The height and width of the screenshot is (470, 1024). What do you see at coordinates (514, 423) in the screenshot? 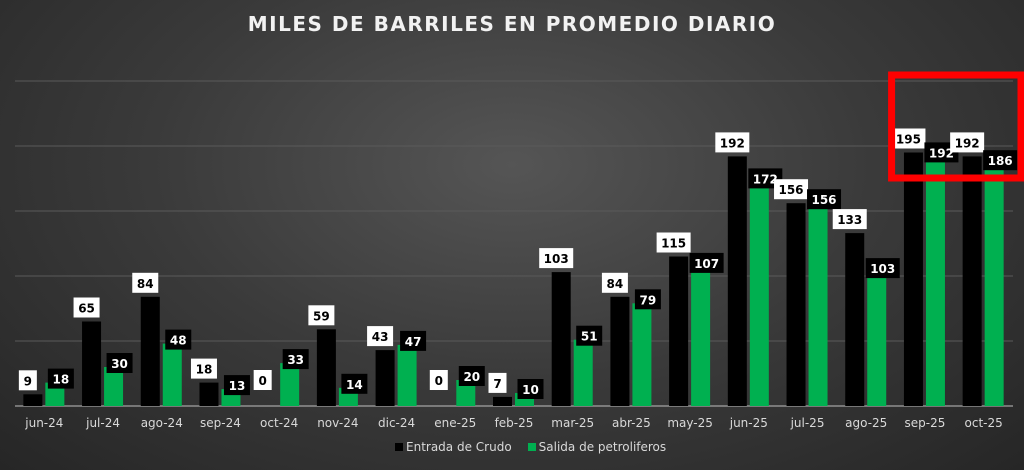
I see `x-tick-label: feb-25` at bounding box center [514, 423].